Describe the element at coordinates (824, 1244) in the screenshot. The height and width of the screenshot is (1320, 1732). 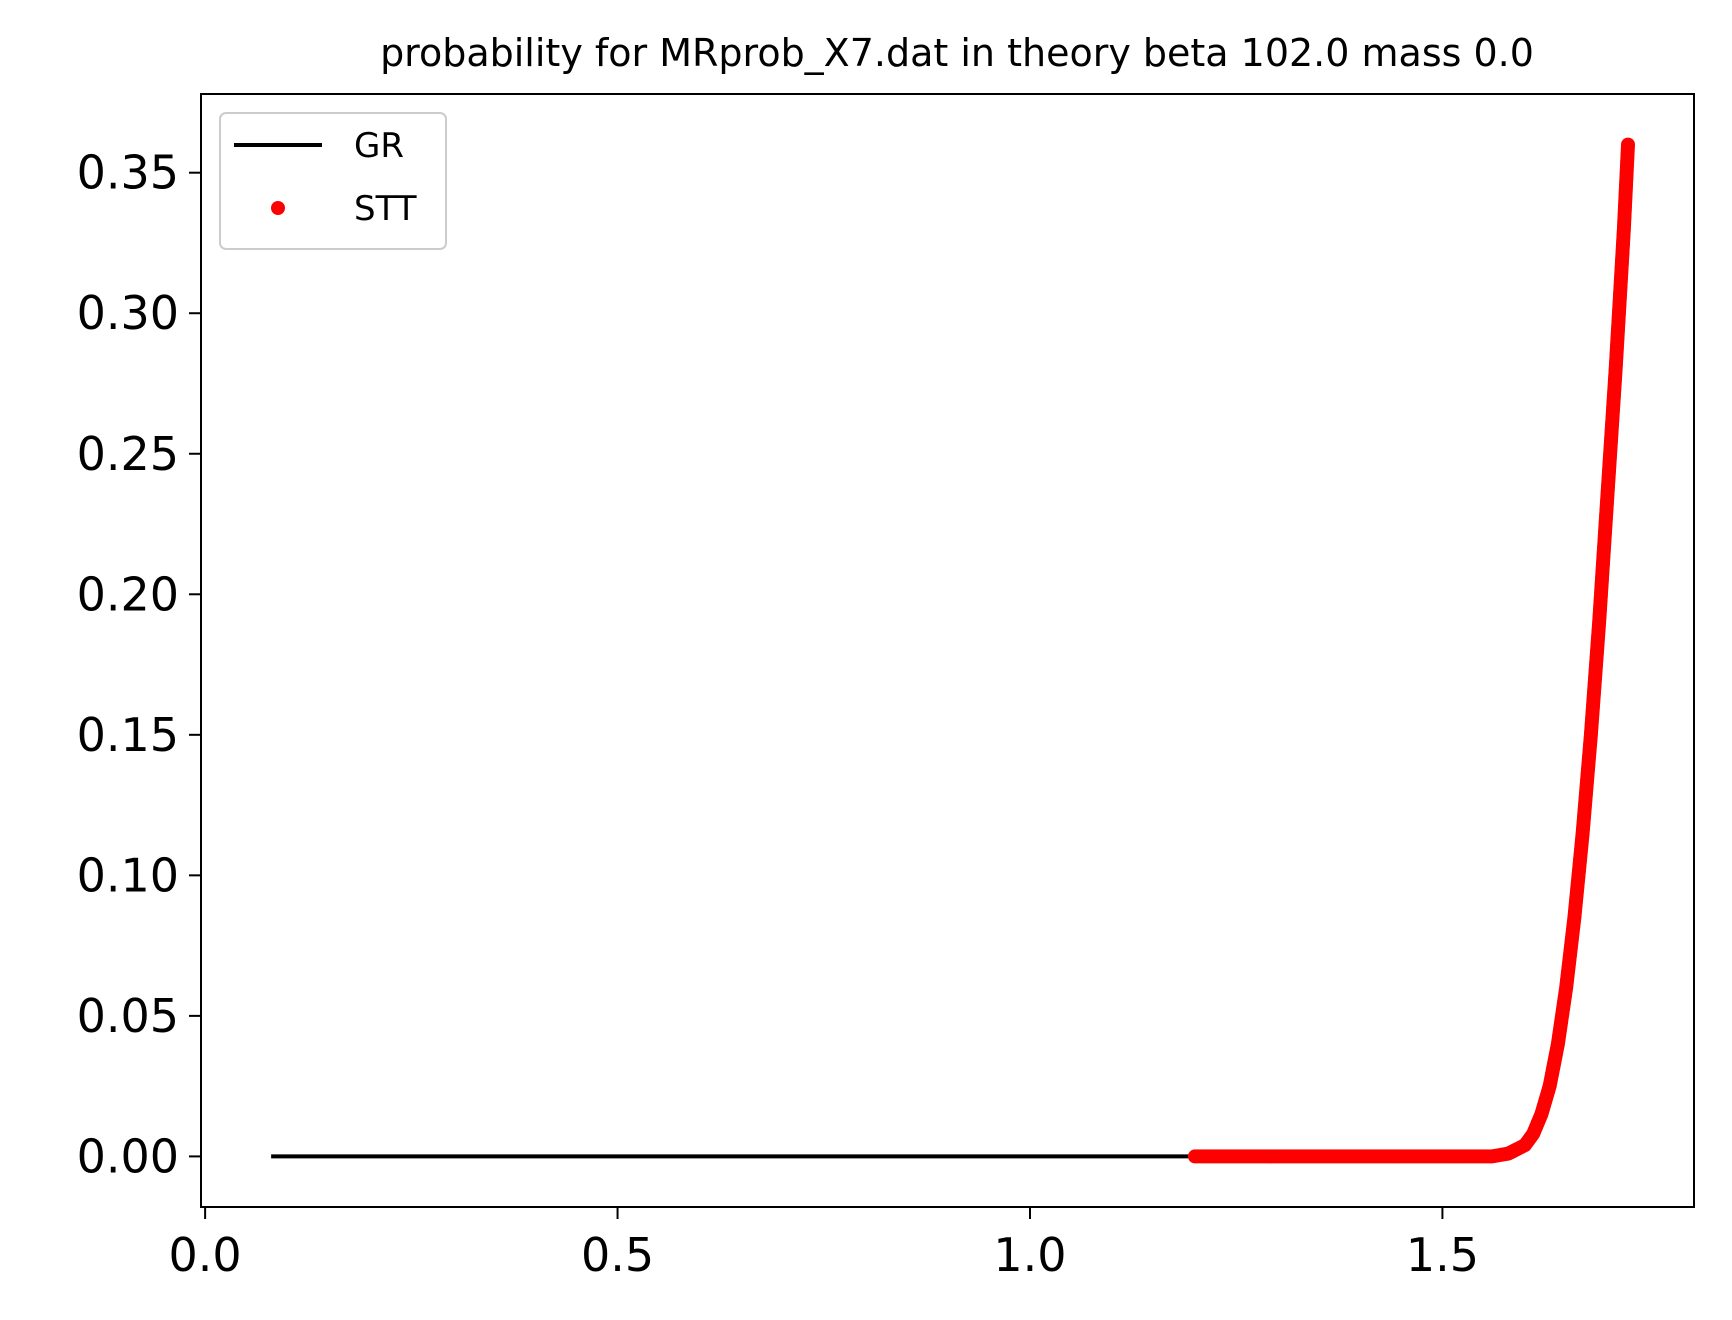
I see `x-axis: 0.0 0.5 1.0 1.5` at that location.